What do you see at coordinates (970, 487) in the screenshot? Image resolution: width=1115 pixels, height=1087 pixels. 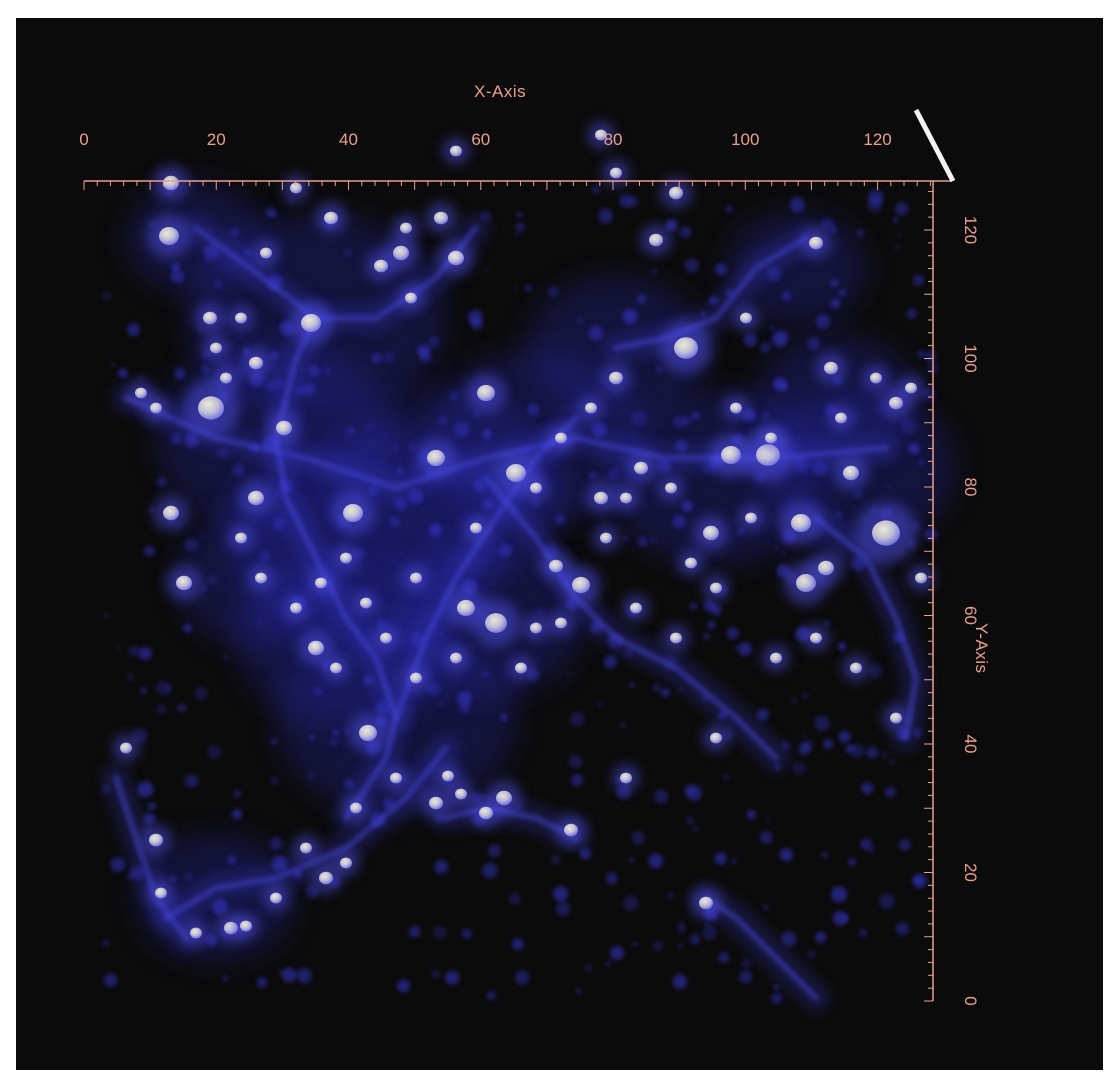 I see `y-axis-tick-label: 80` at bounding box center [970, 487].